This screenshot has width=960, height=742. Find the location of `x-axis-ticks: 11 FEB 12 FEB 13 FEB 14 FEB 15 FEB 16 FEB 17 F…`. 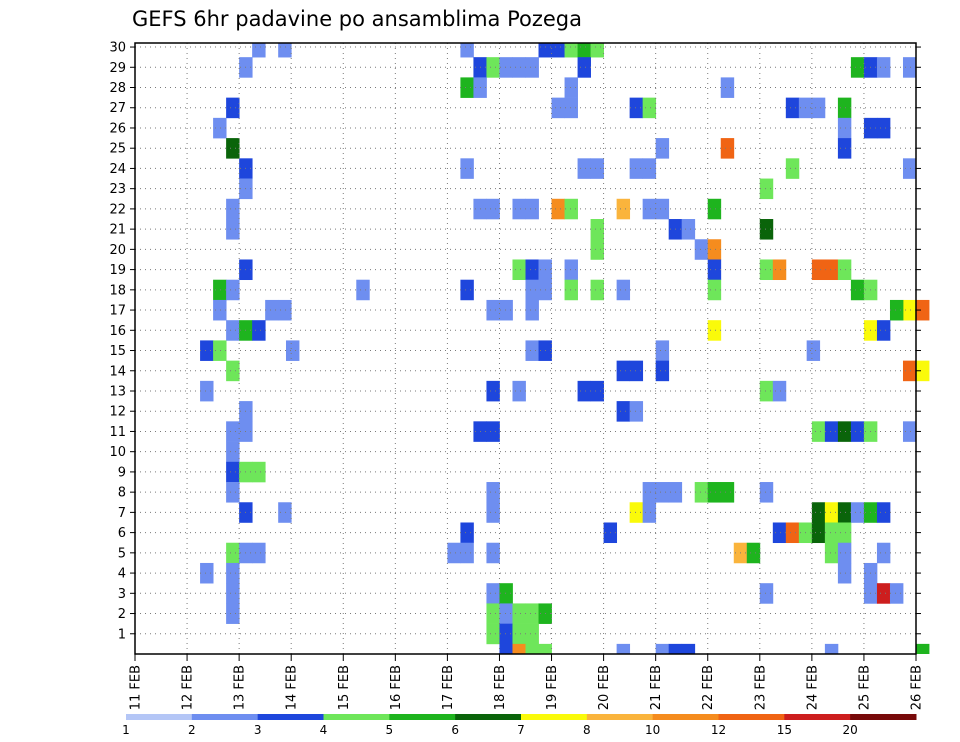

x-axis-ticks: 11 FEB 12 FEB 13 FEB 14 FEB 15 FEB 16 FEB 17 F… is located at coordinates (527, 682).